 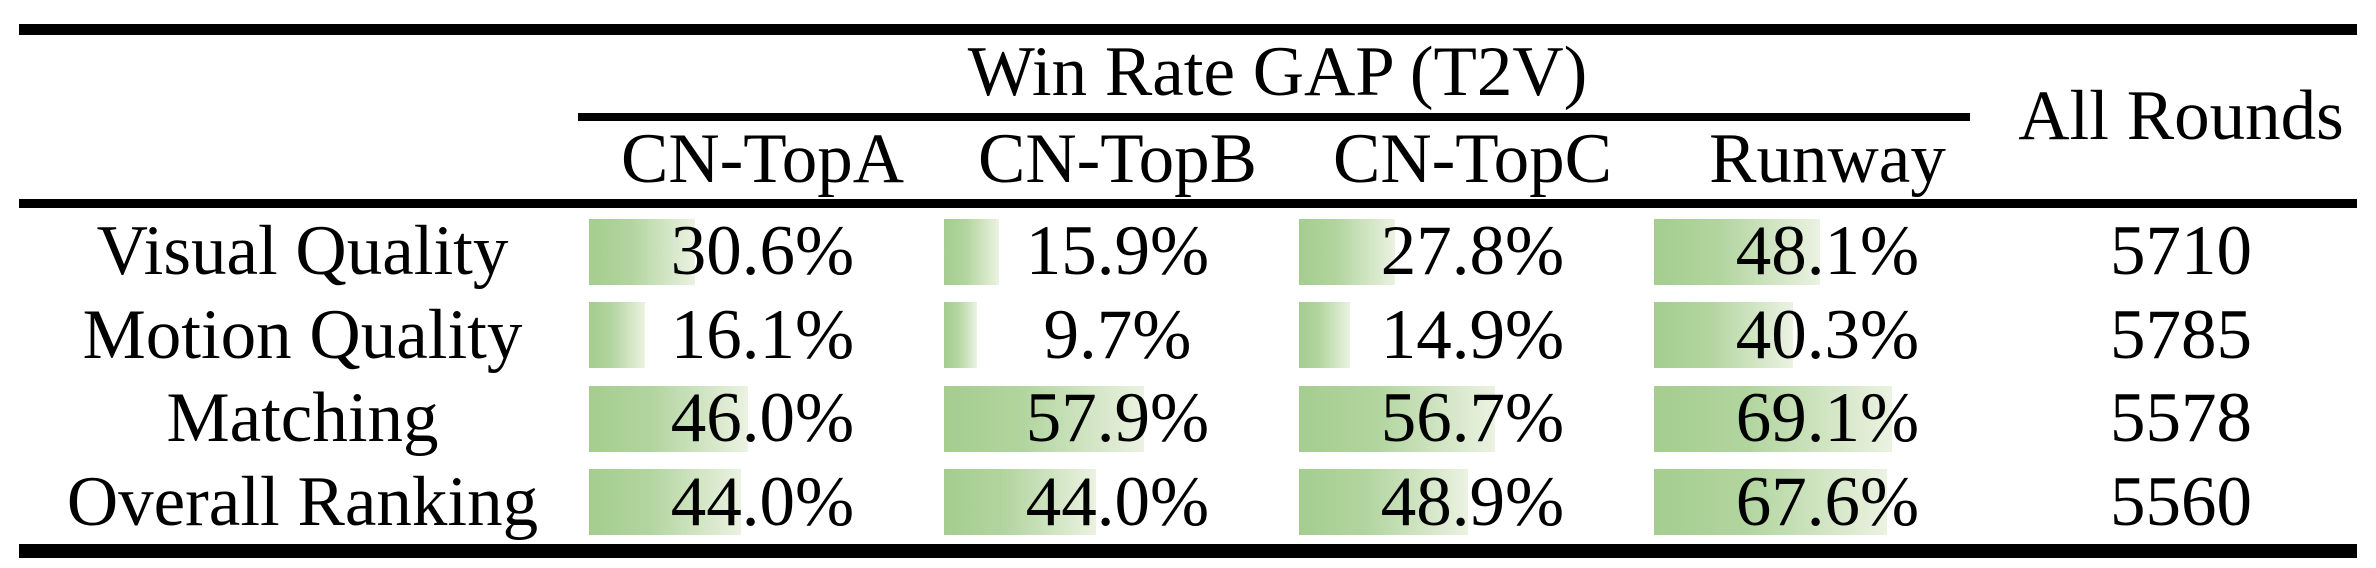 I want to click on winrate-value: 27.8%, so click(x=1472, y=251).